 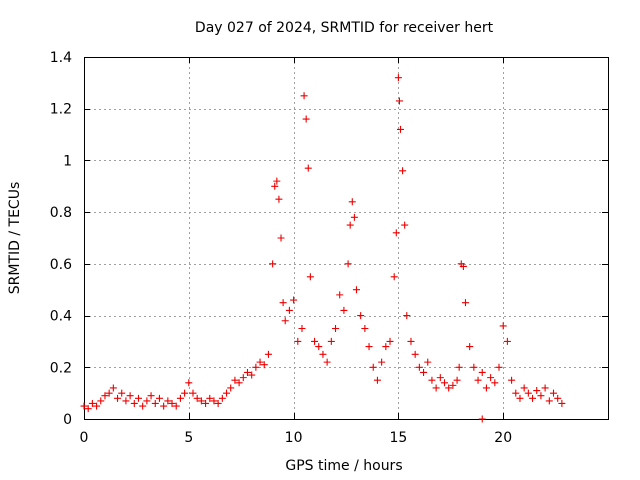 What do you see at coordinates (67, 161) in the screenshot?
I see `y-tick-label: 1` at bounding box center [67, 161].